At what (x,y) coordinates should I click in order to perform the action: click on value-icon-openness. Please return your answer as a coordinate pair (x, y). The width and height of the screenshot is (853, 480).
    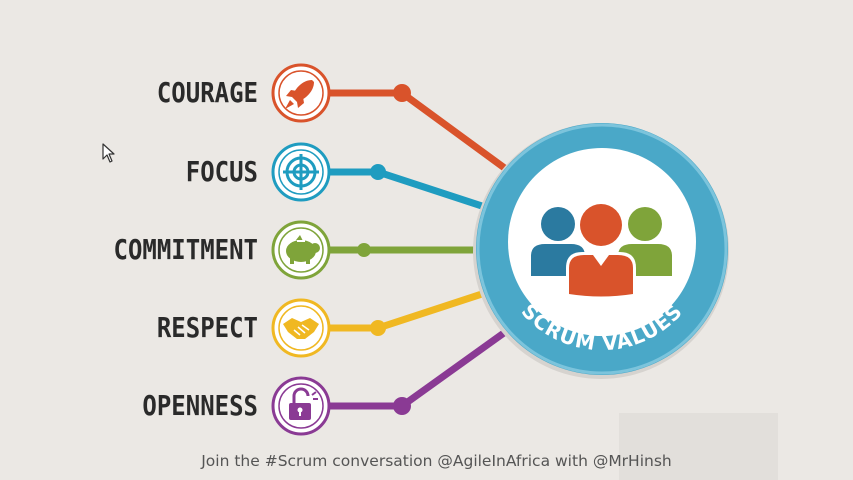
    Looking at the image, I should click on (301, 406).